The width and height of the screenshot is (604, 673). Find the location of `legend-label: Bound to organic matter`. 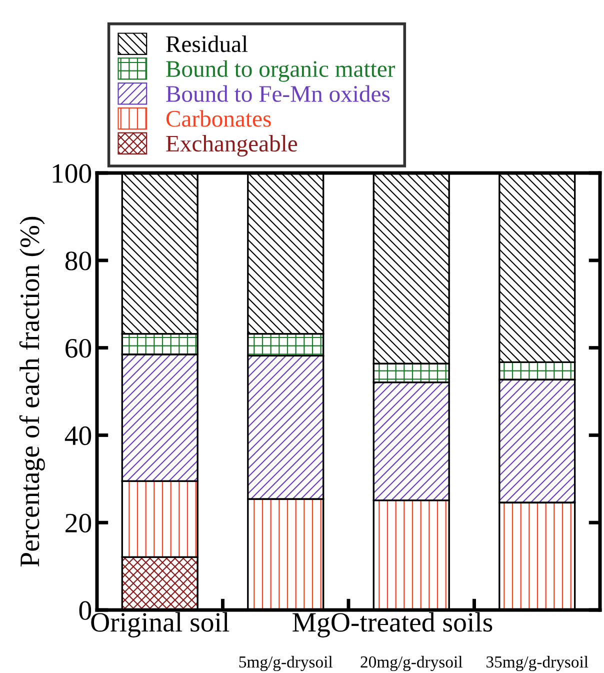

legend-label: Bound to organic matter is located at coordinates (280, 71).